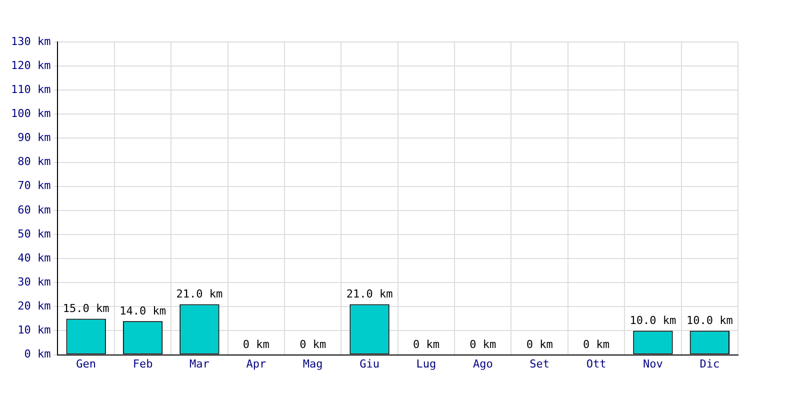  Describe the element at coordinates (35, 185) in the screenshot. I see `y-tick-label: 70 km` at that location.